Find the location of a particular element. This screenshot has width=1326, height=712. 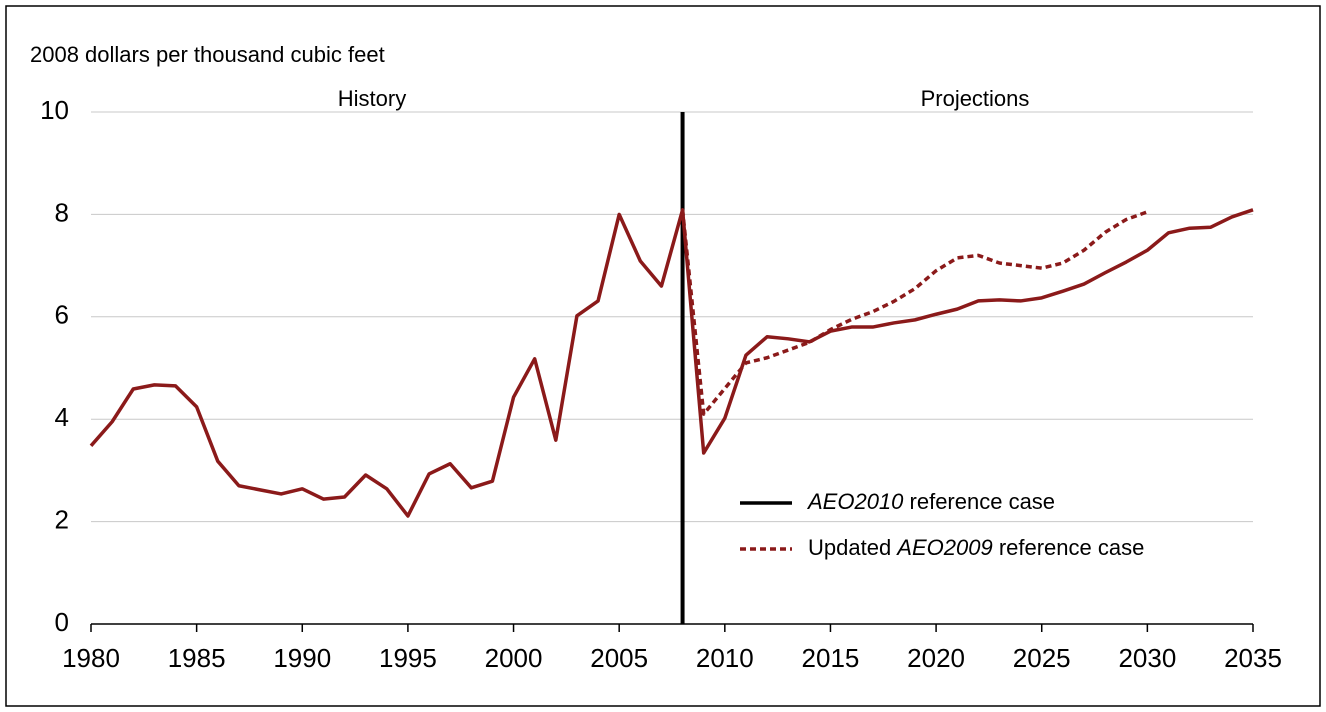

x-tick-label: 2000 is located at coordinates (514, 658).